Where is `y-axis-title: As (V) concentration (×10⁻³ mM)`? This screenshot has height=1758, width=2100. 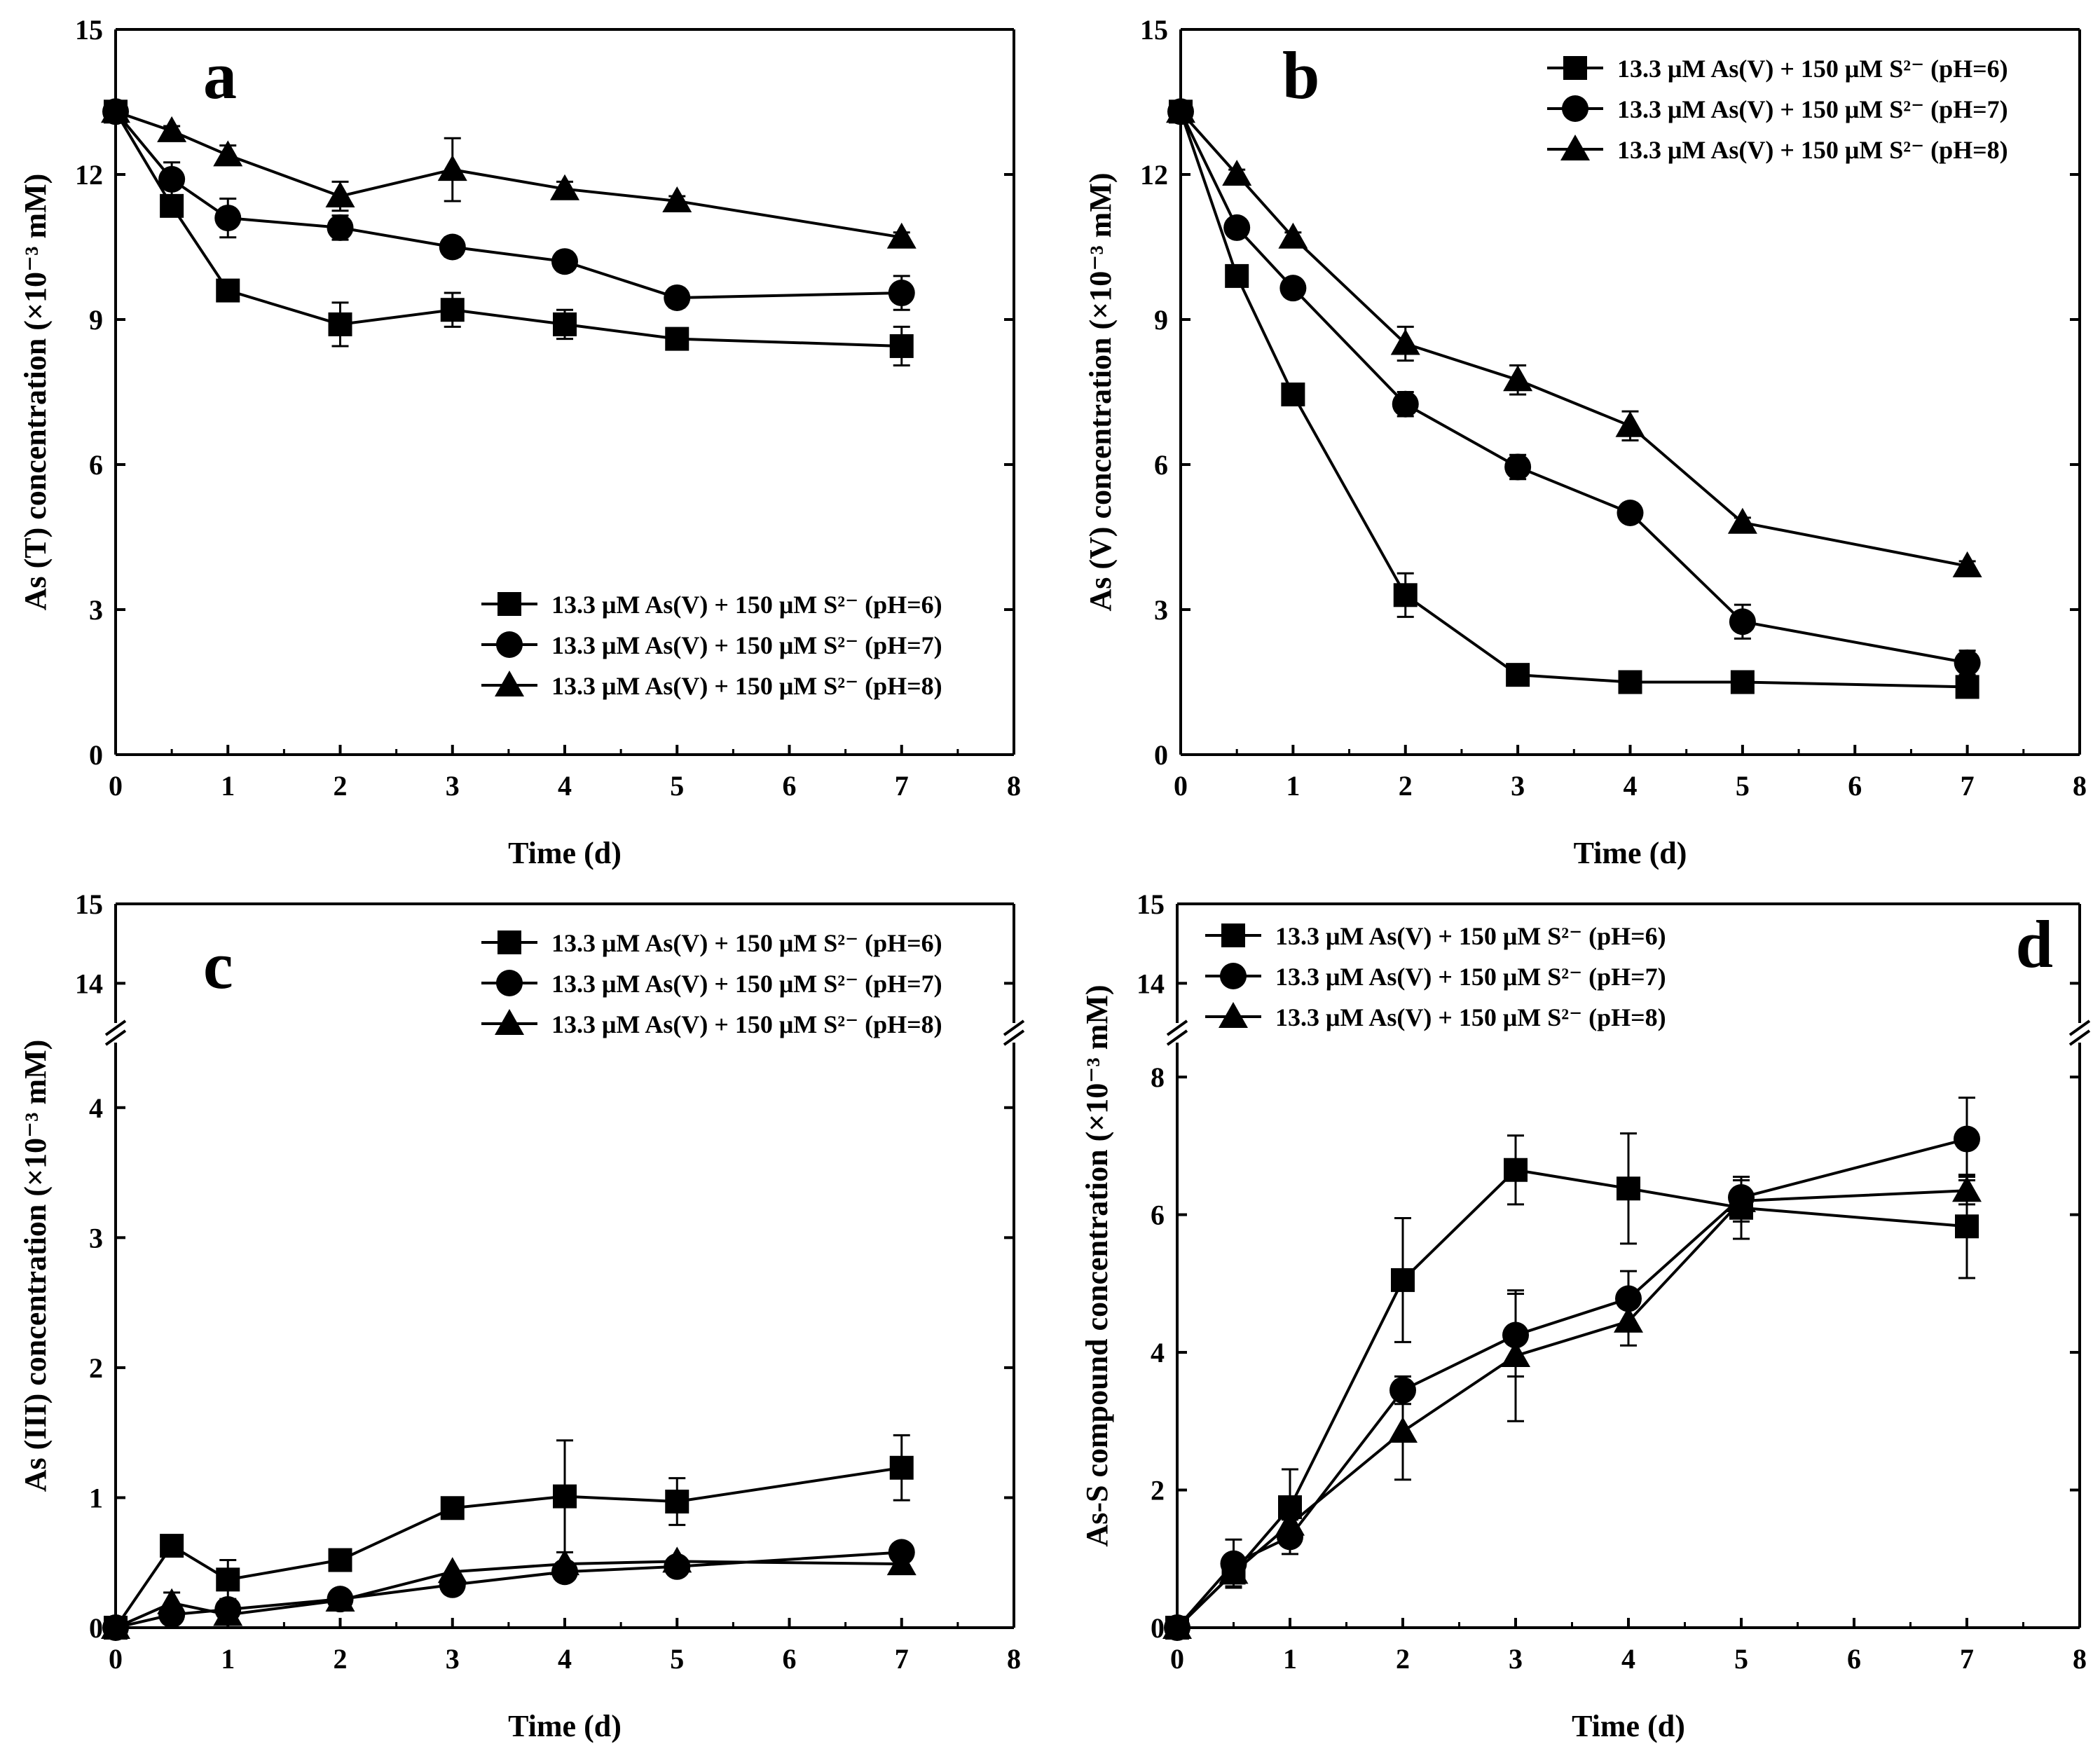
y-axis-title: As (V) concentration (×10⁻³ mM) is located at coordinates (1100, 391).